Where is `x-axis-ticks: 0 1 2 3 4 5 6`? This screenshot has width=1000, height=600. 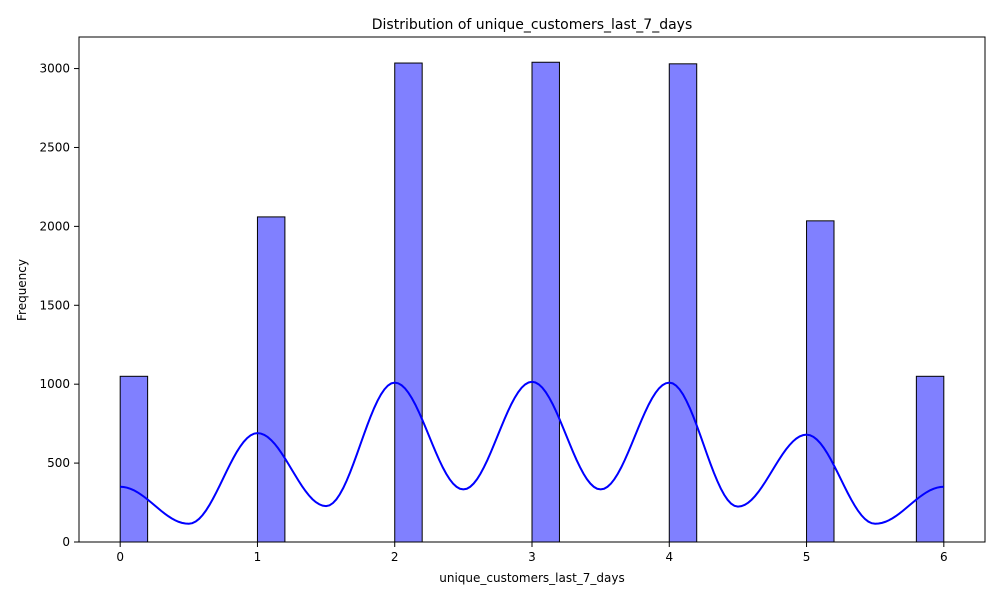
x-axis-ticks: 0 1 2 3 4 5 6 is located at coordinates (532, 553).